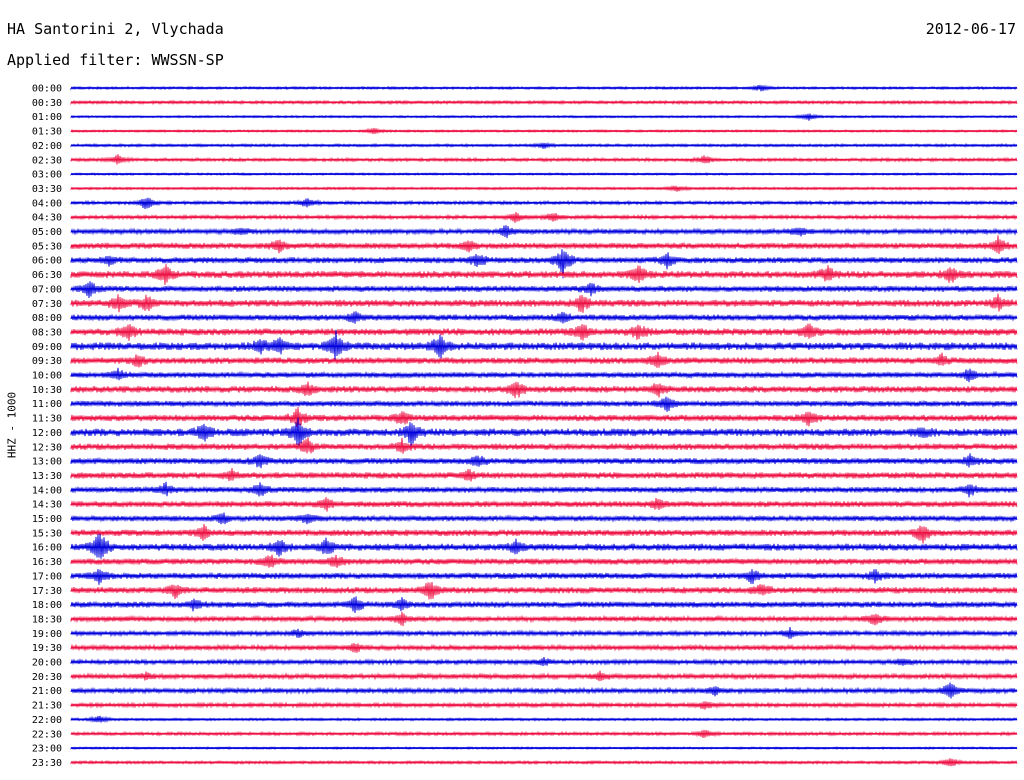  What do you see at coordinates (47, 376) in the screenshot?
I see `time-tick-label: 10:00` at bounding box center [47, 376].